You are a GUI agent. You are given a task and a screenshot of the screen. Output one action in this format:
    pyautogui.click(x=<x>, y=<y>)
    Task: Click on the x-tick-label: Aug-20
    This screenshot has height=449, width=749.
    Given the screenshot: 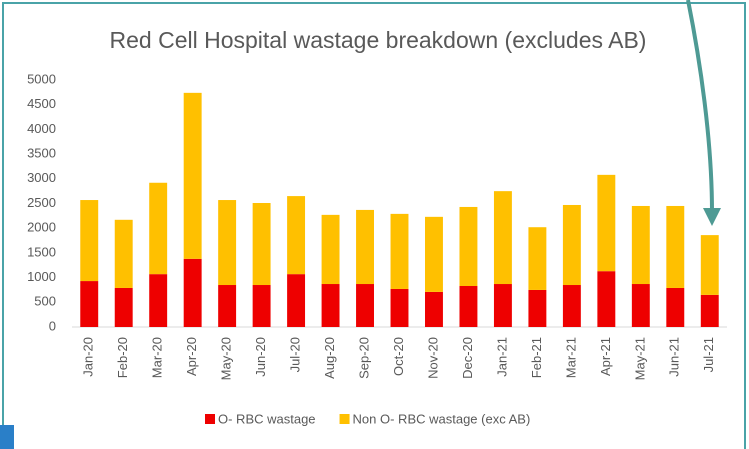 What is the action you would take?
    pyautogui.click(x=329, y=358)
    